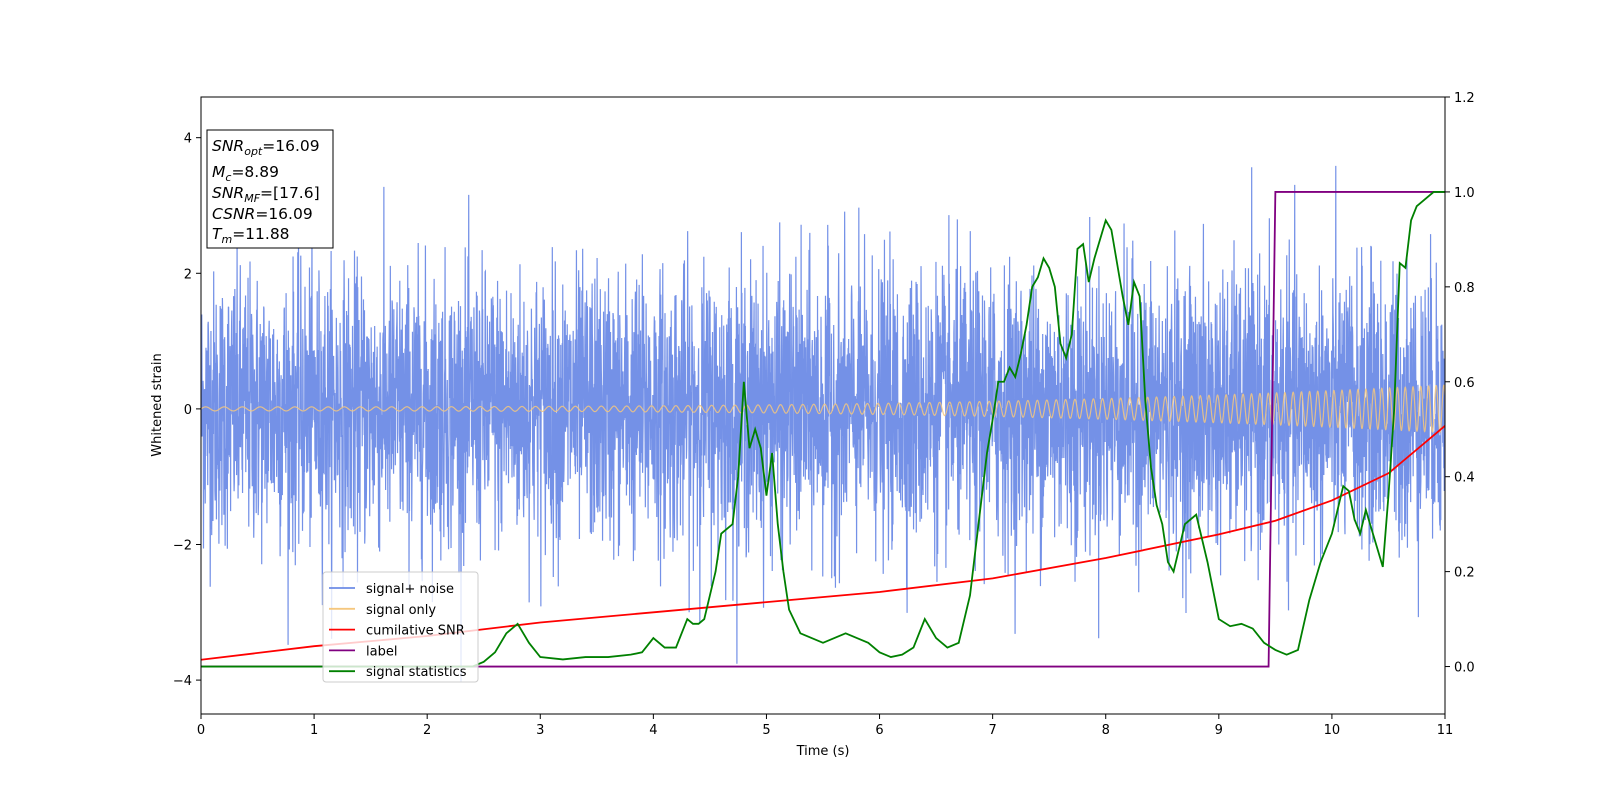 The height and width of the screenshot is (800, 1600). What do you see at coordinates (1464, 288) in the screenshot?
I see `y2-tick-label: 0.8` at bounding box center [1464, 288].